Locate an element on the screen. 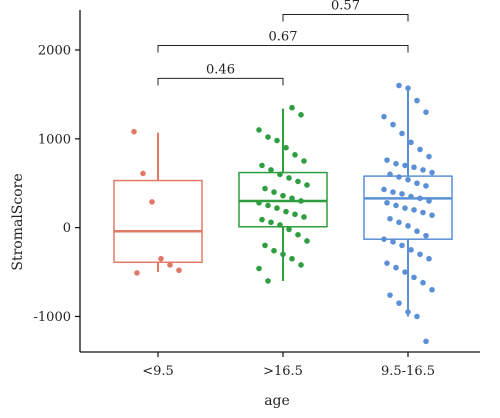 The height and width of the screenshot is (418, 500). p-value-label: 0.57 is located at coordinates (345, 6).